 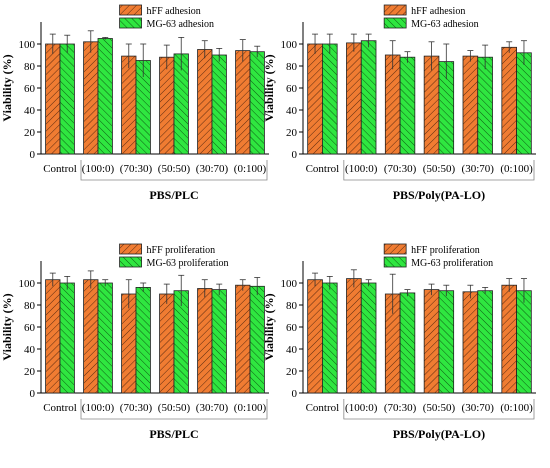 I want to click on legend-label: hFF adhesion, so click(x=438, y=11).